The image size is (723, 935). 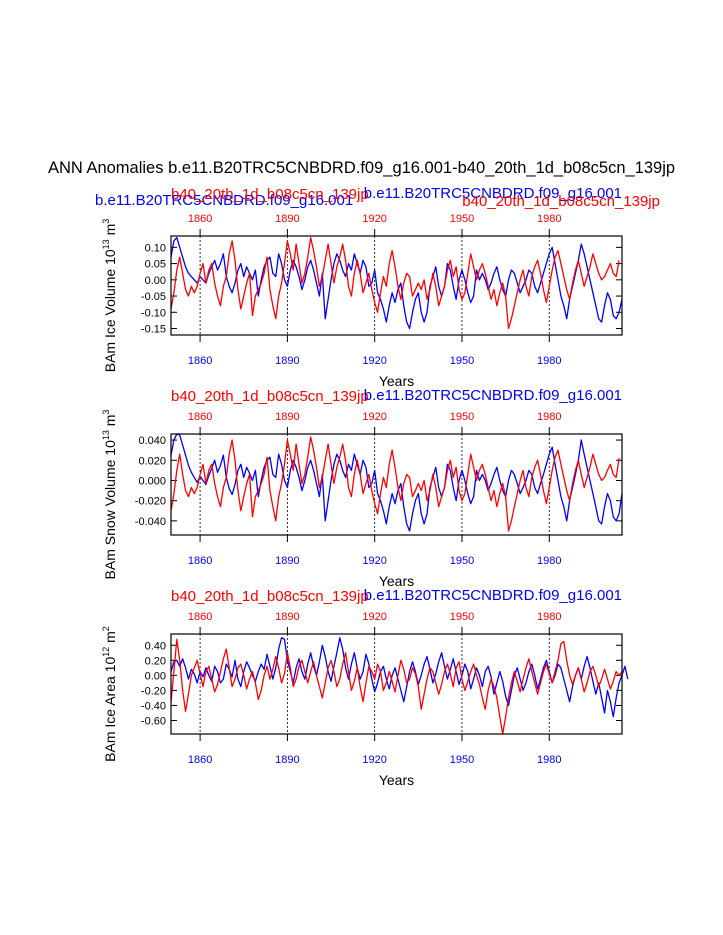 I want to click on y-axis-label: BAm Ice Area 1012 m2, so click(x=109, y=694).